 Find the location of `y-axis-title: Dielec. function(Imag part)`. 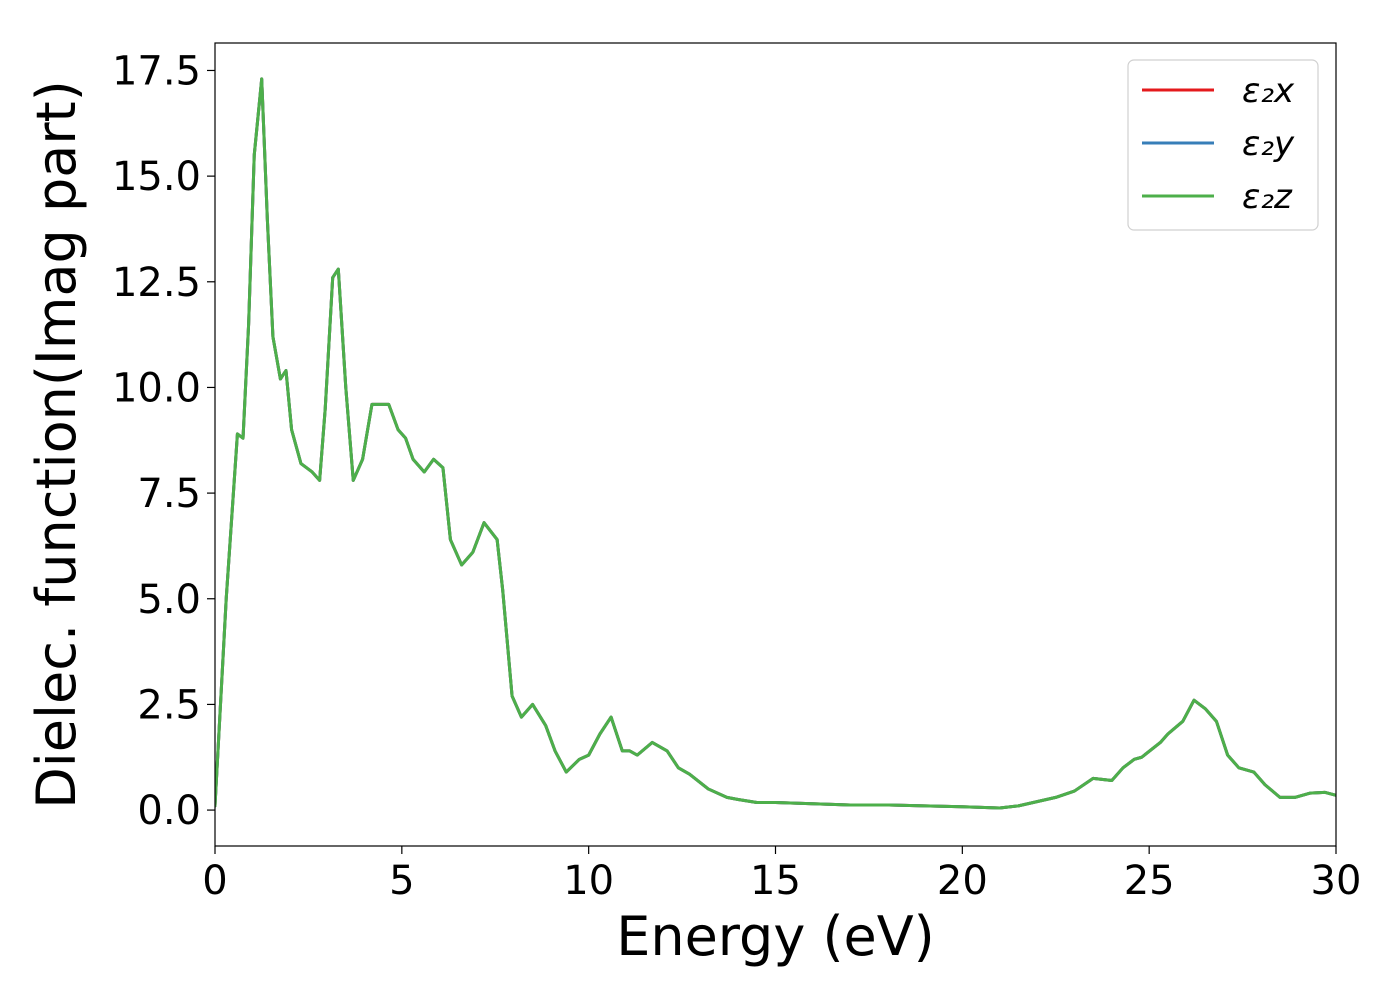

y-axis-title: Dielec. function(Imag part) is located at coordinates (56, 444).